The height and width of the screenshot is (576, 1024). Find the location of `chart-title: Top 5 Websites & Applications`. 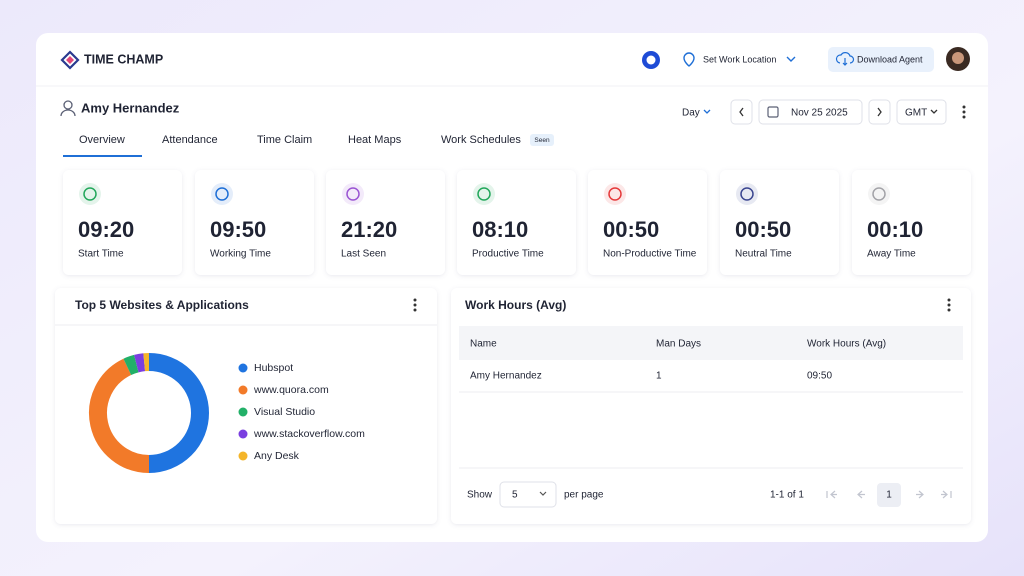

chart-title: Top 5 Websites & Applications is located at coordinates (162, 305).